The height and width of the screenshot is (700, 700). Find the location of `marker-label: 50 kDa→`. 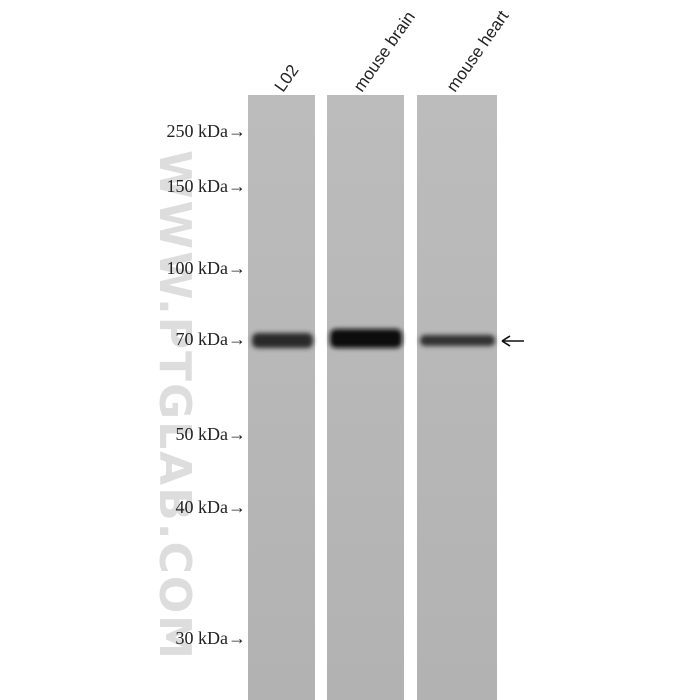

marker-label: 50 kDa→ is located at coordinates (211, 434).